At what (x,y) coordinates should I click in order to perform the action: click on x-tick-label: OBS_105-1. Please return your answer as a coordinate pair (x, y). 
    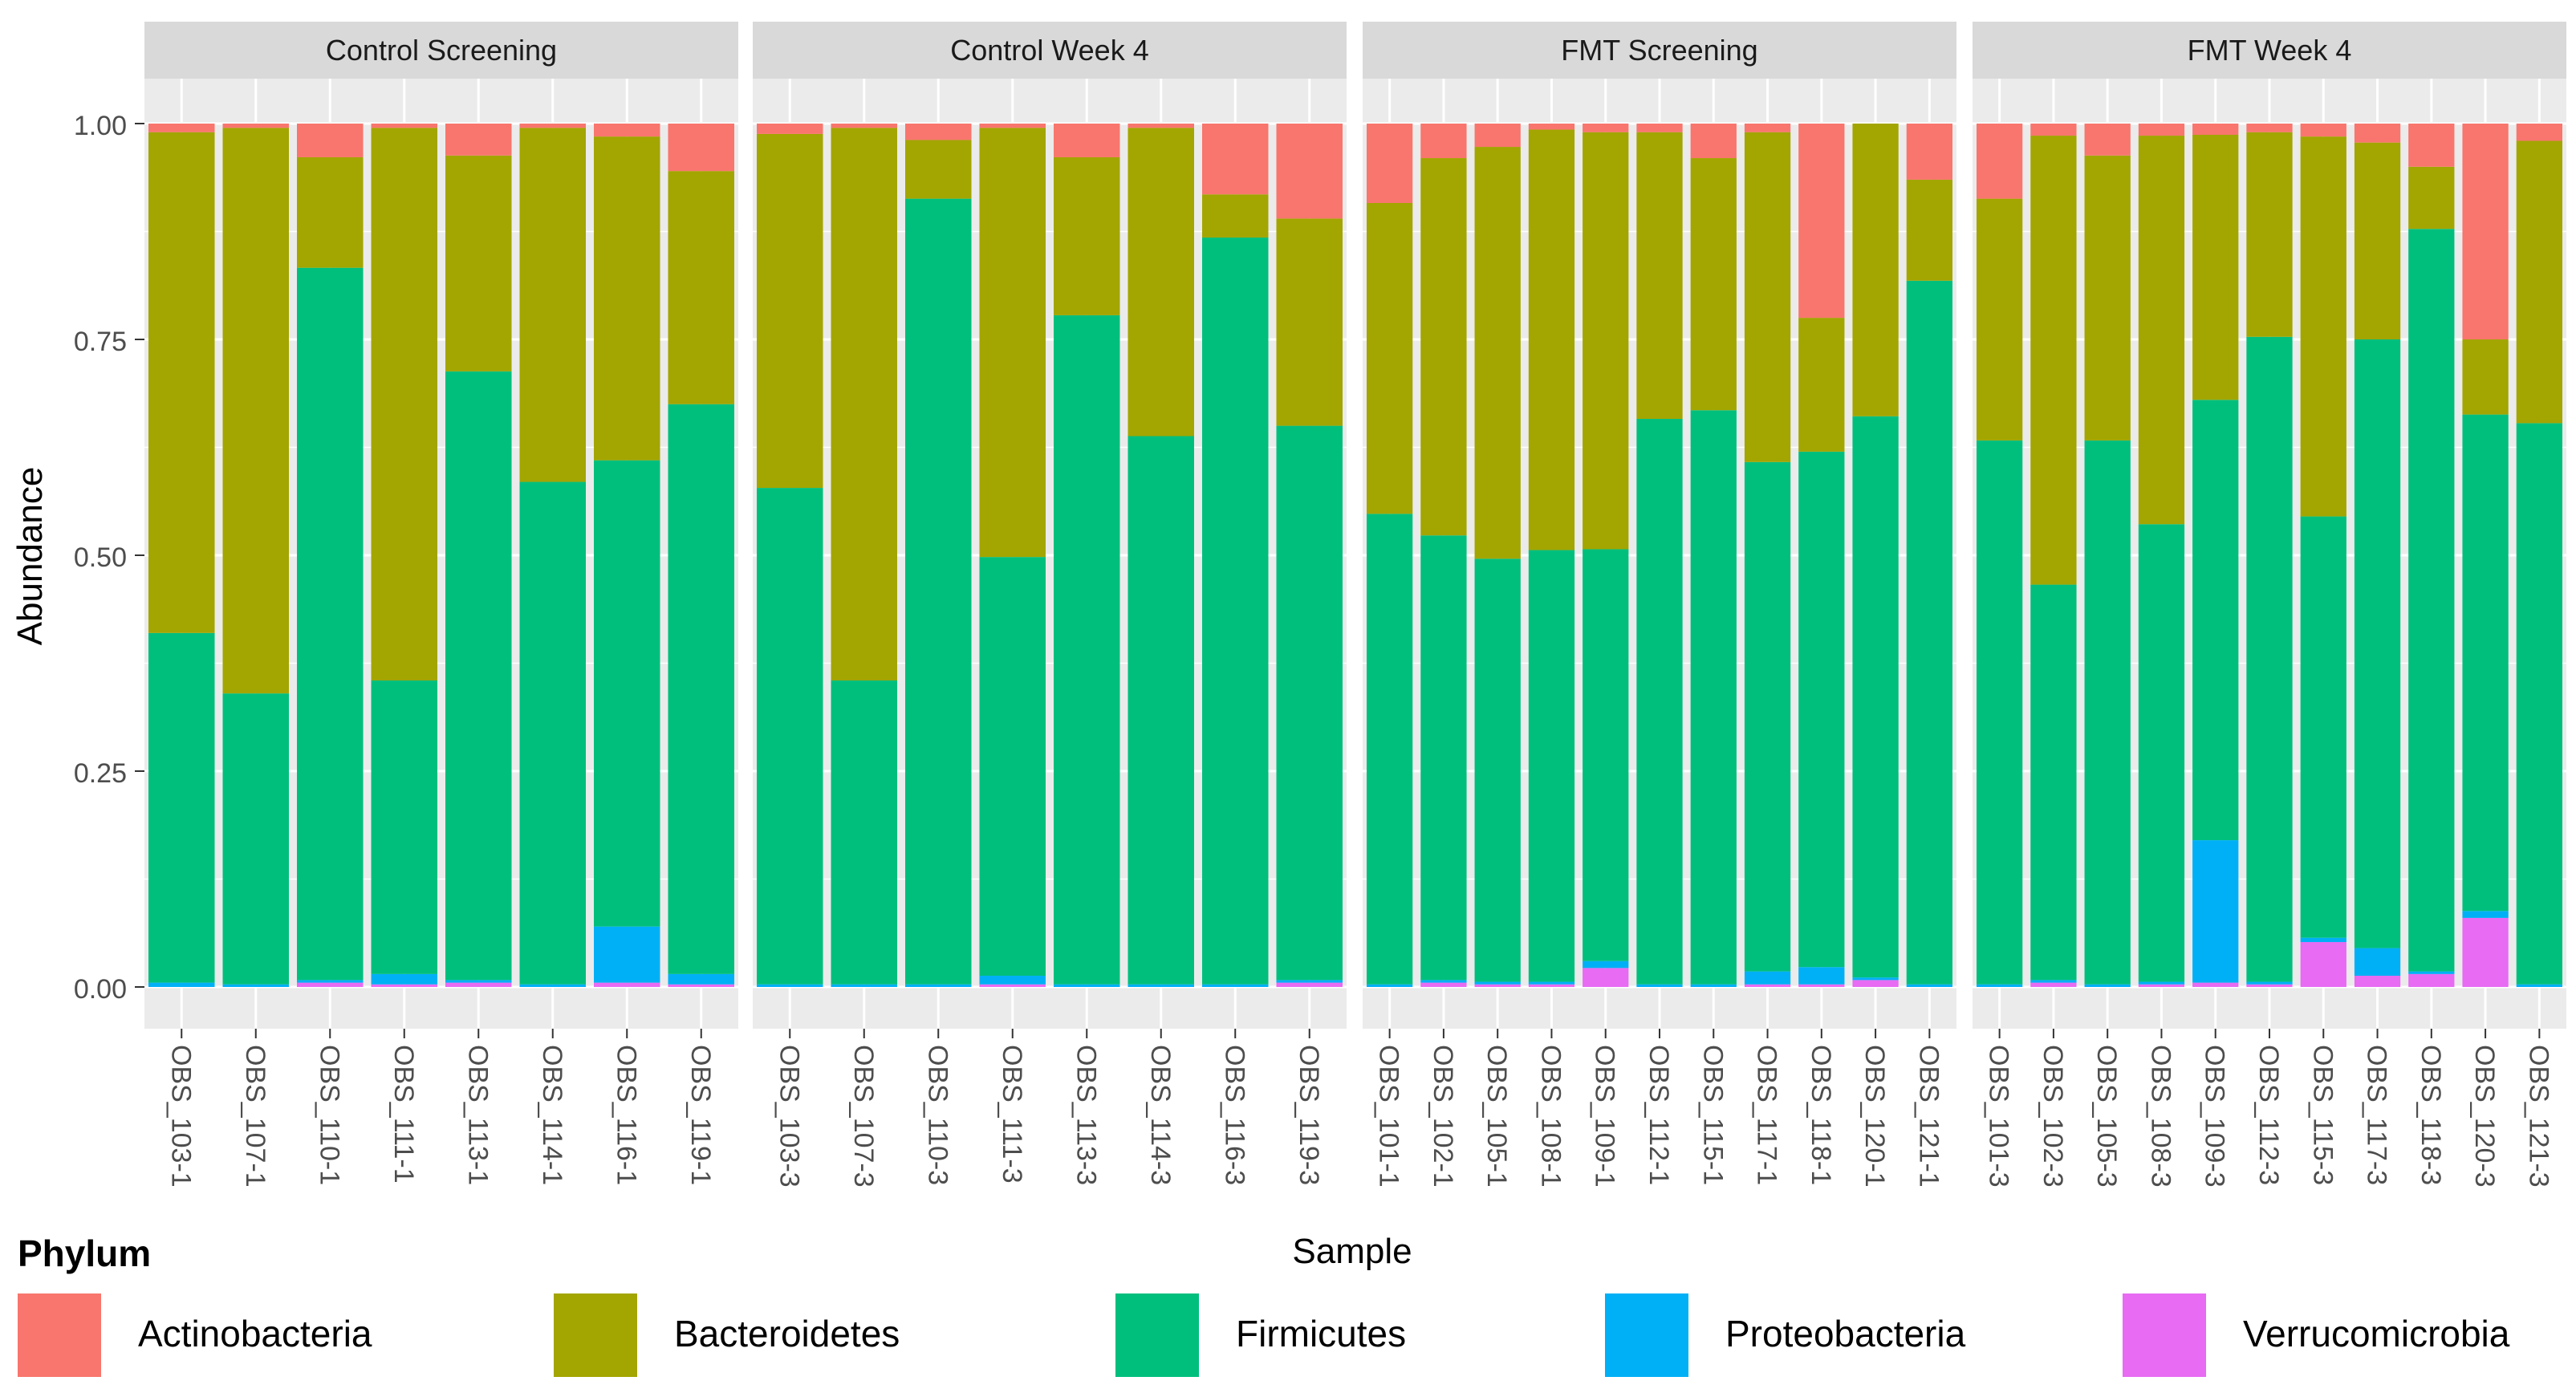
    Looking at the image, I should click on (1496, 1116).